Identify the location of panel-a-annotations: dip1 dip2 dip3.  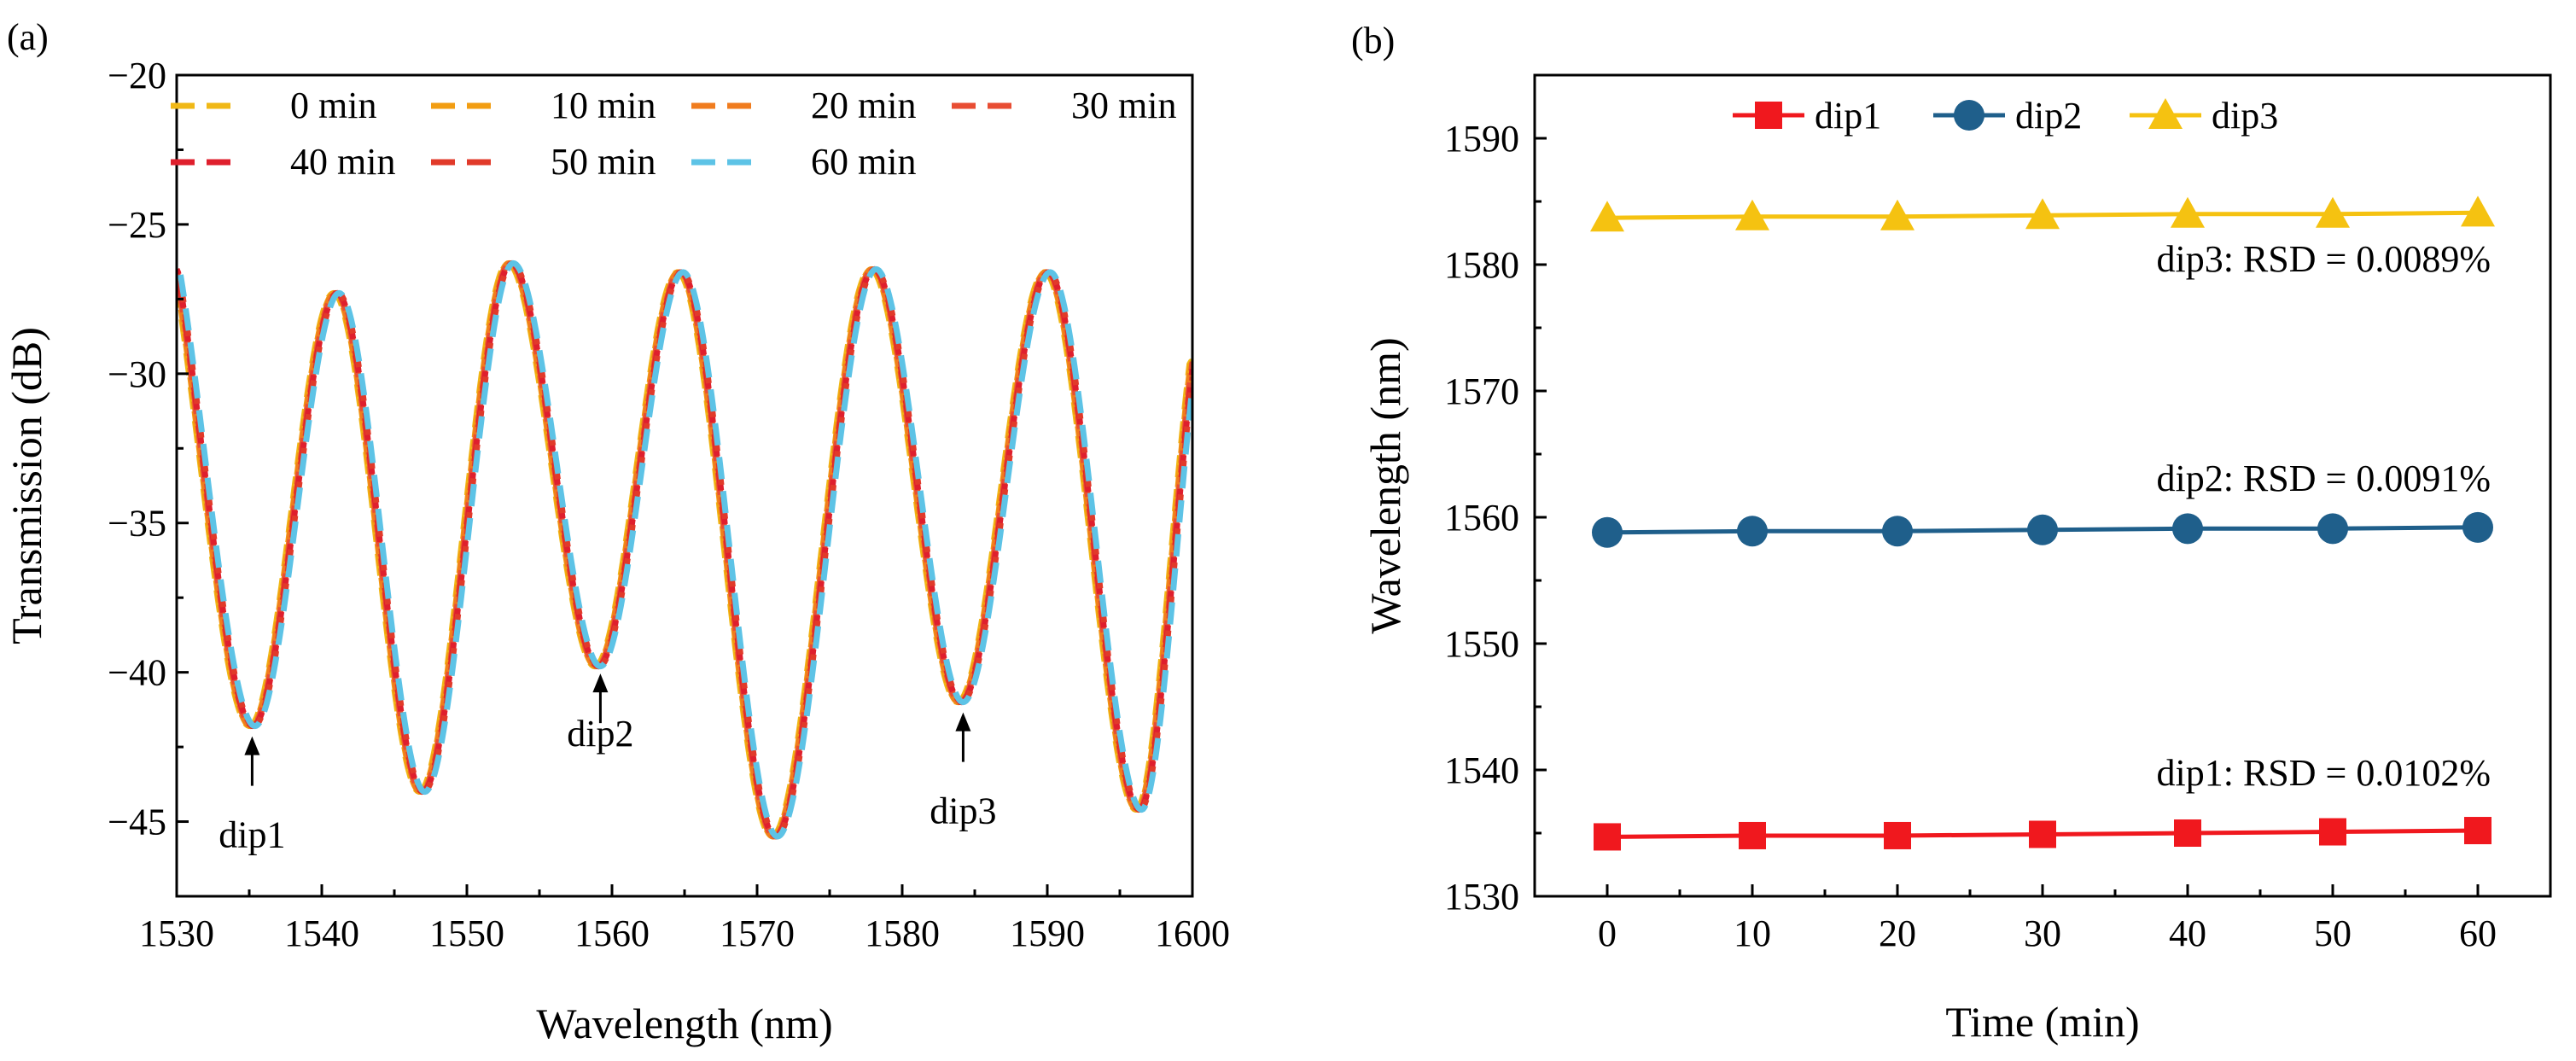
(608, 764).